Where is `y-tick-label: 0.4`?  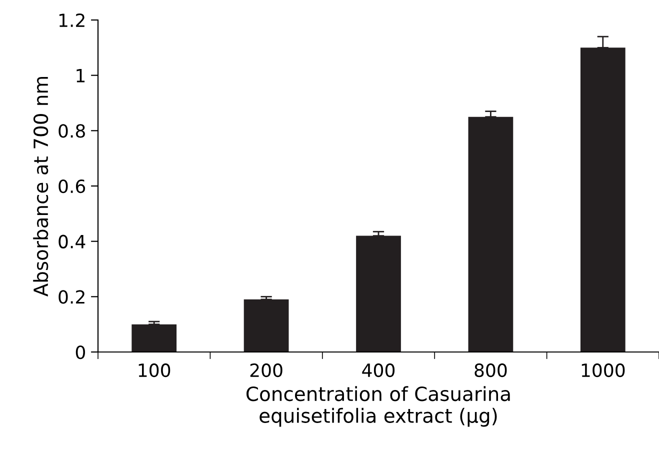 y-tick-label: 0.4 is located at coordinates (72, 241).